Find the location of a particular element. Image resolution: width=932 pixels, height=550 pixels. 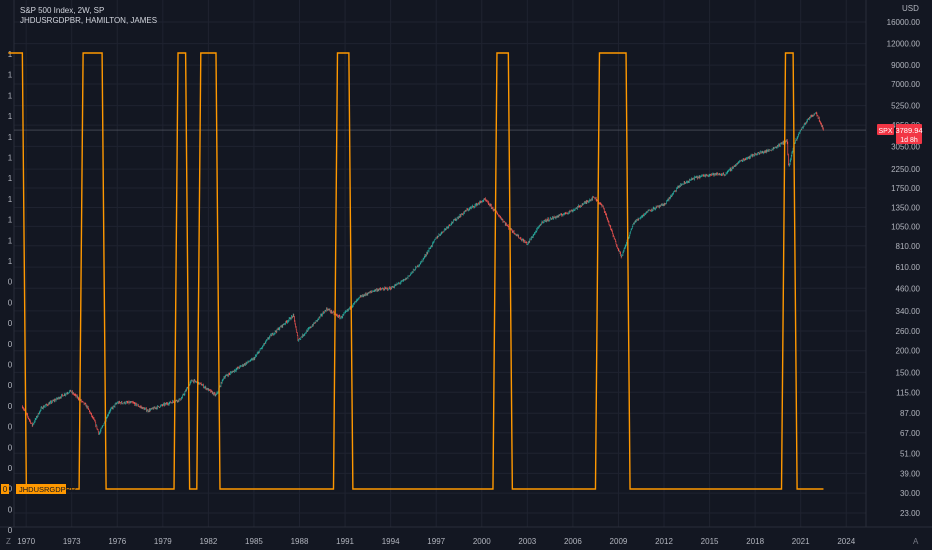

indicator-value-tag is located at coordinates (5, 489).